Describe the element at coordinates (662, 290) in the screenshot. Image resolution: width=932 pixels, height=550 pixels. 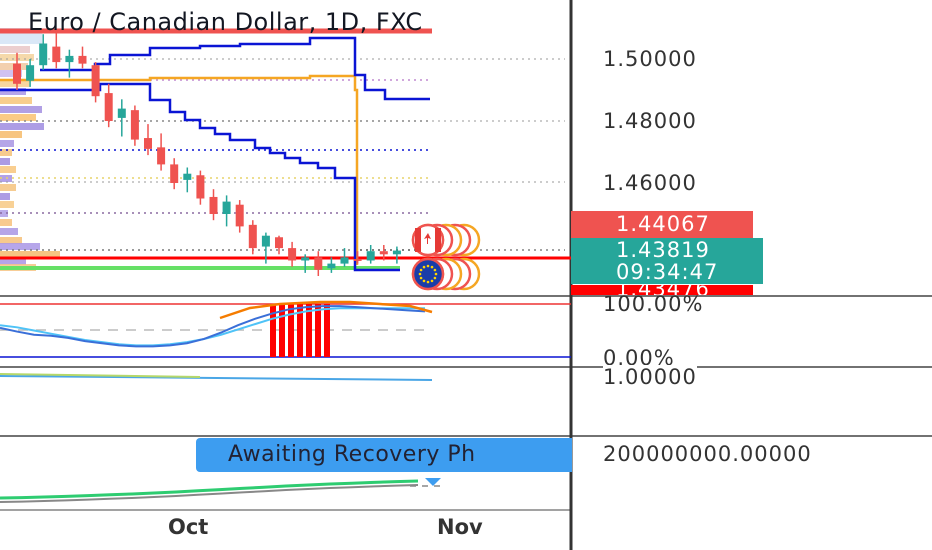
I see `price-tag-low: 1.43476` at that location.